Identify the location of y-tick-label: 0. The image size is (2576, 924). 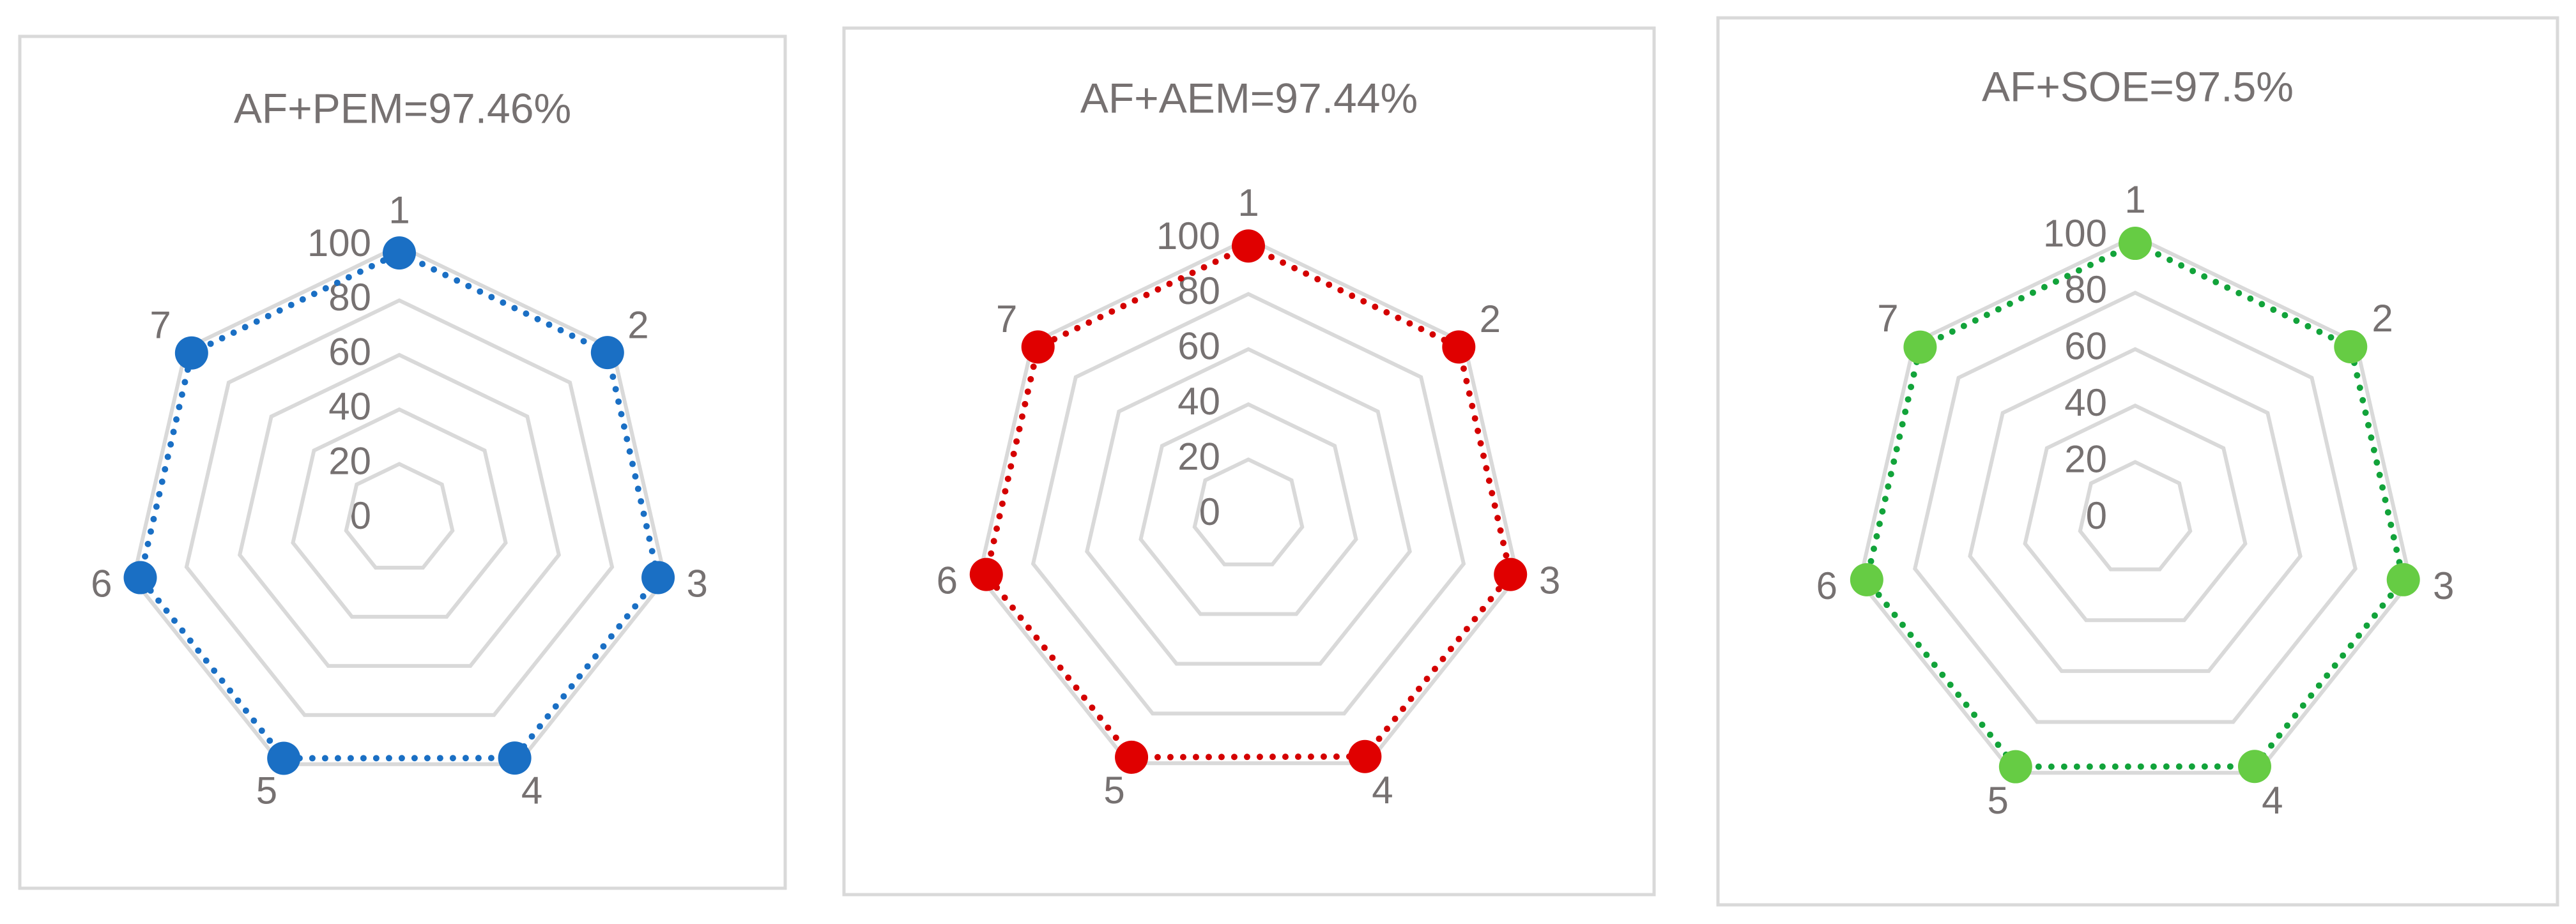
(2096, 515).